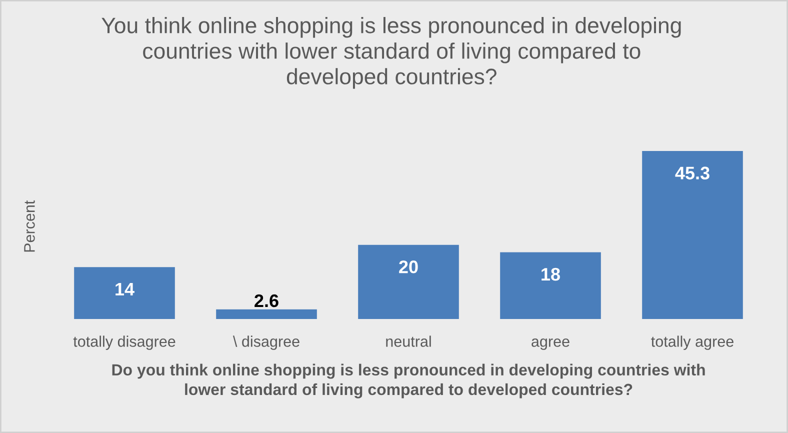  I want to click on data-label: 14, so click(125, 289).